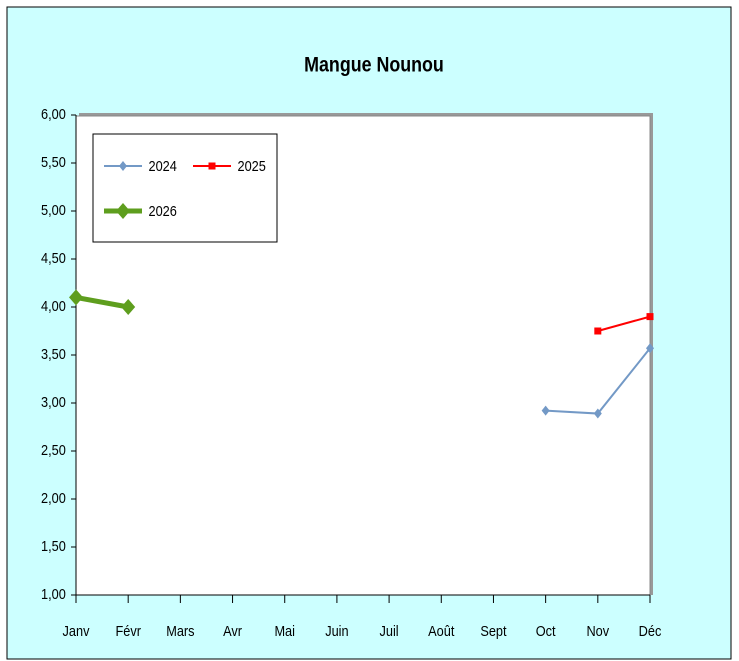  I want to click on y-tick-label: 3,00, so click(53, 401).